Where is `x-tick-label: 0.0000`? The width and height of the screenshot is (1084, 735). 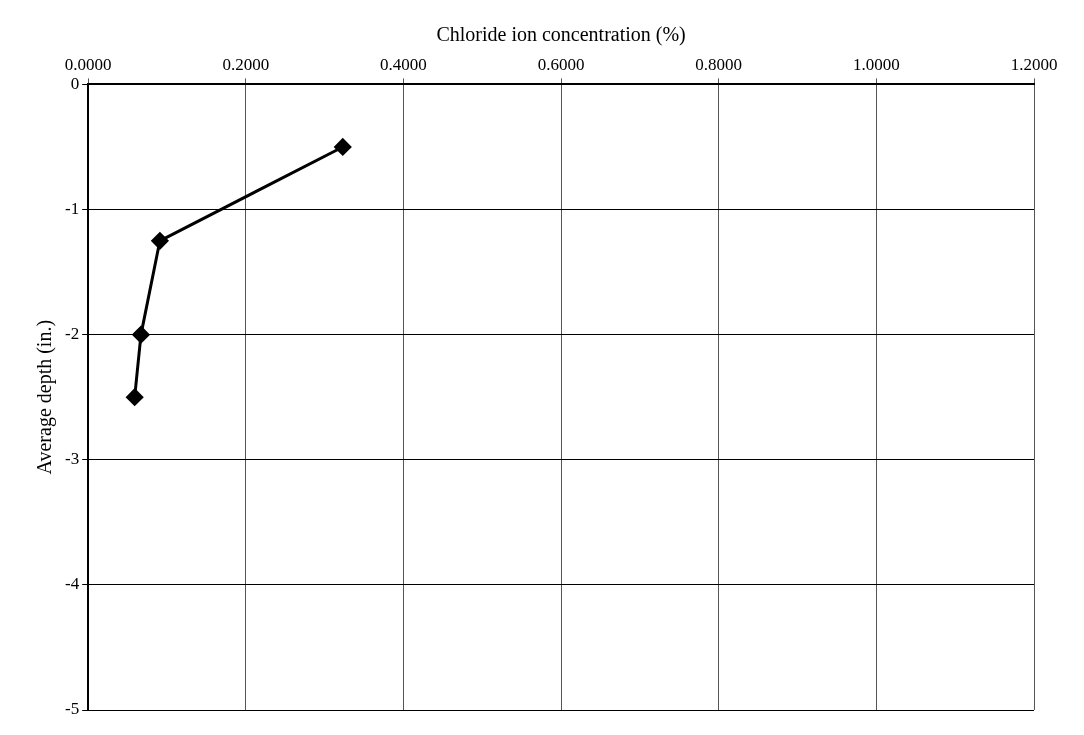
x-tick-label: 0.0000 is located at coordinates (88, 64).